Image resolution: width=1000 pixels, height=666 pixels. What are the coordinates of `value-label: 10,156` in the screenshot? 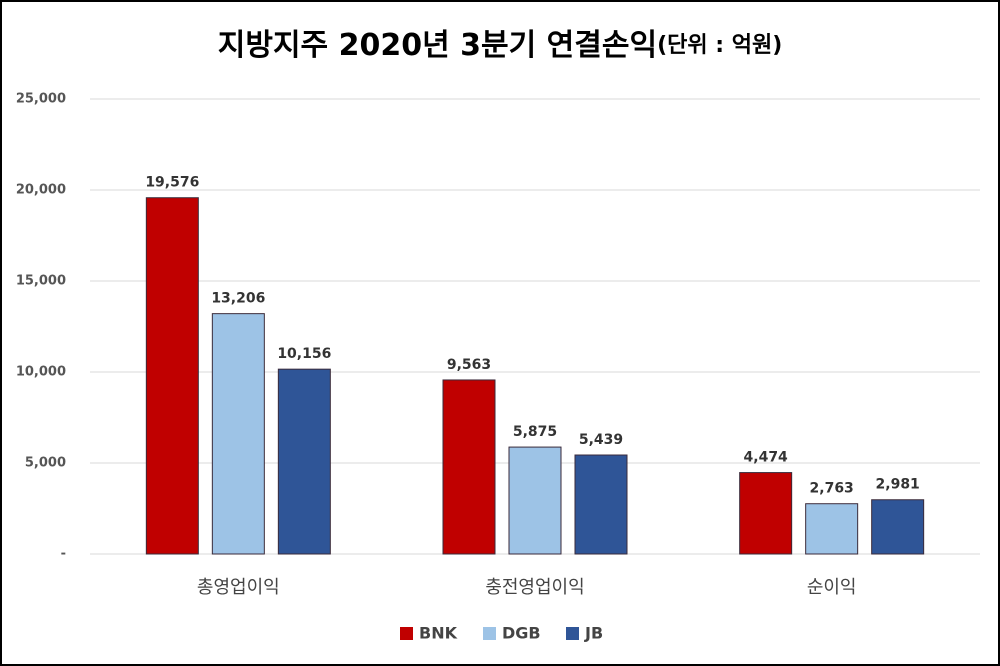 It's located at (304, 354).